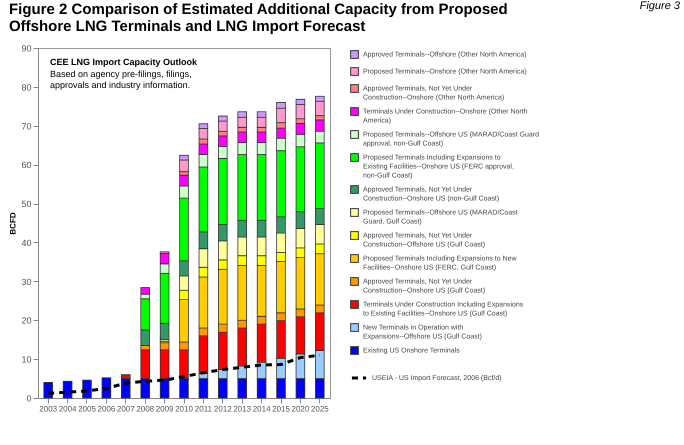 Image resolution: width=684 pixels, height=445 pixels. What do you see at coordinates (26, 281) in the screenshot?
I see `y-tick-label: 30` at bounding box center [26, 281].